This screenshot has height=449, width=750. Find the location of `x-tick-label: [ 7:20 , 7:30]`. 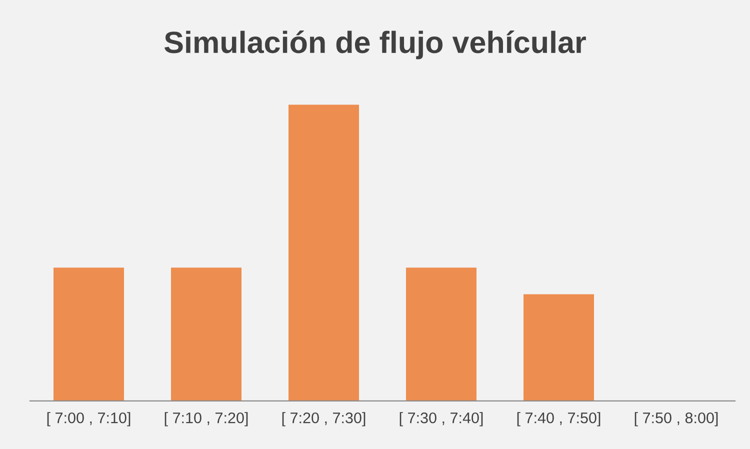

x-tick-label: [ 7:20 , 7:30] is located at coordinates (324, 419).